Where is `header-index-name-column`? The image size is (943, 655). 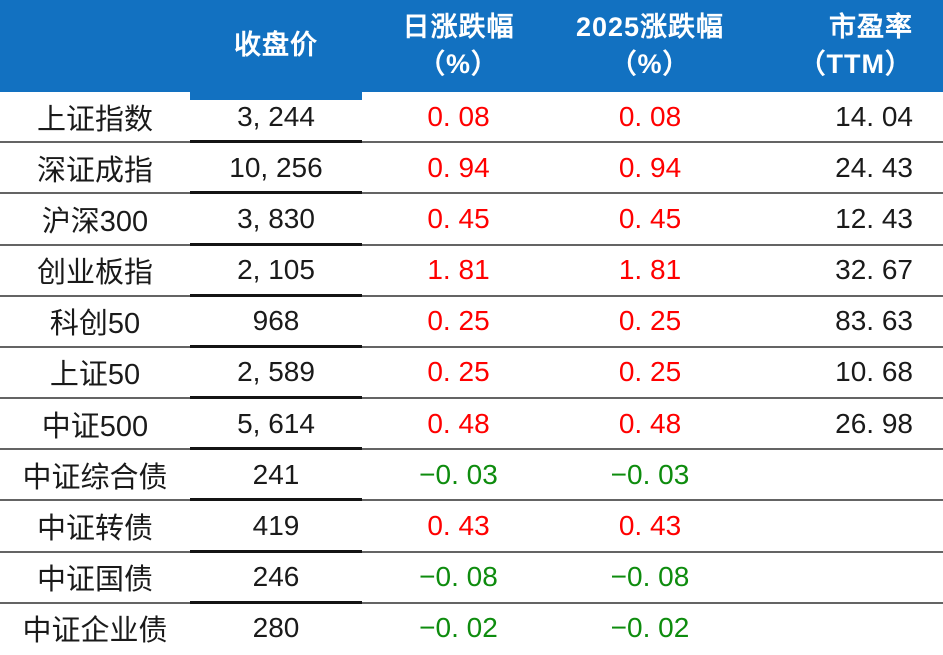
header-index-name-column is located at coordinates (95, 46).